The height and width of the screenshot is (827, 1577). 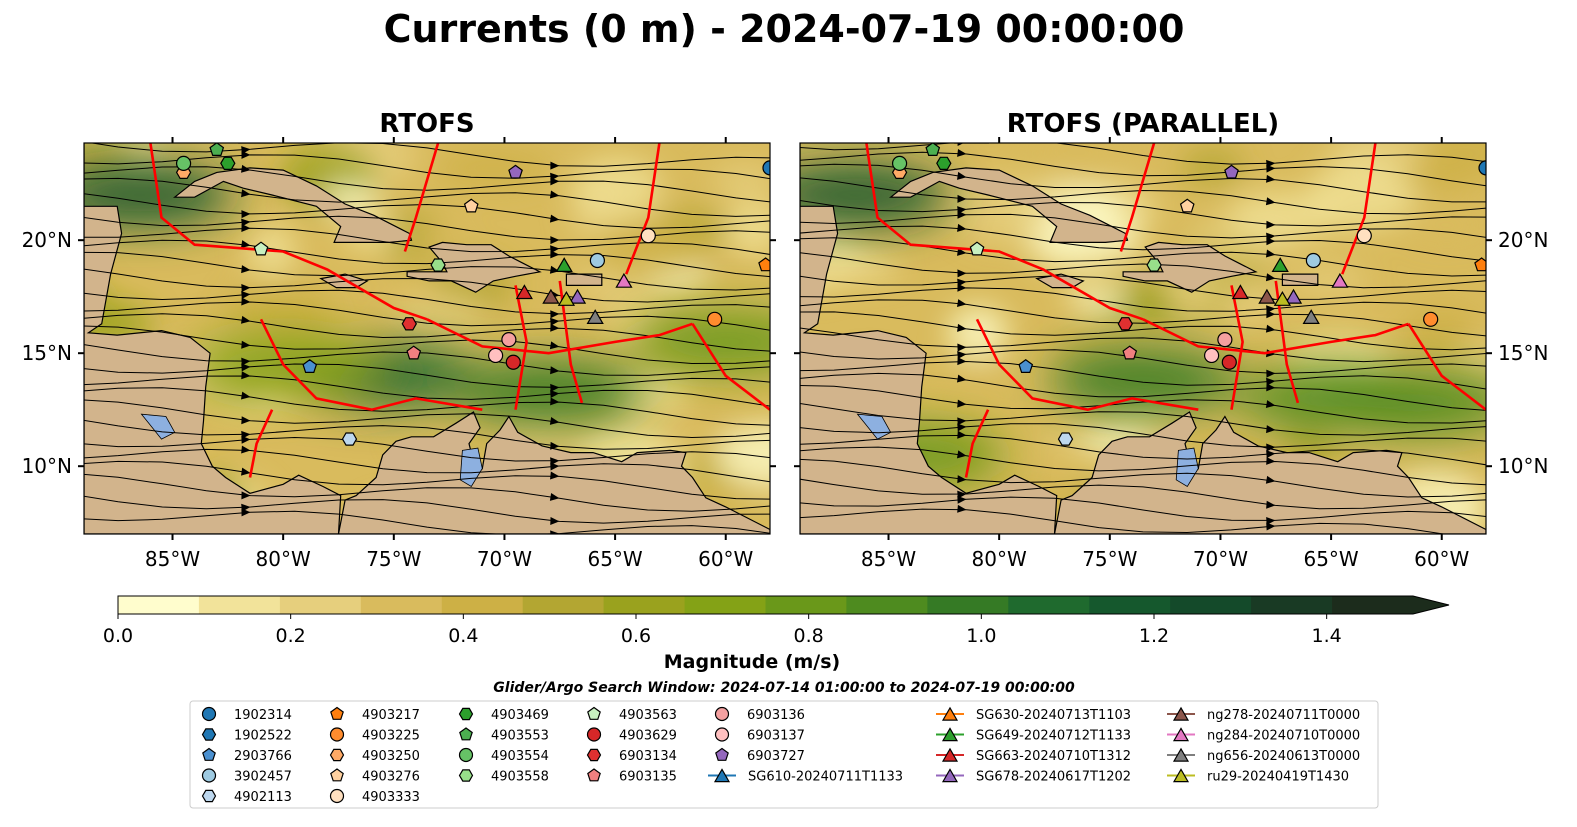 I want to click on legend-item: 2903766, so click(x=247, y=755).